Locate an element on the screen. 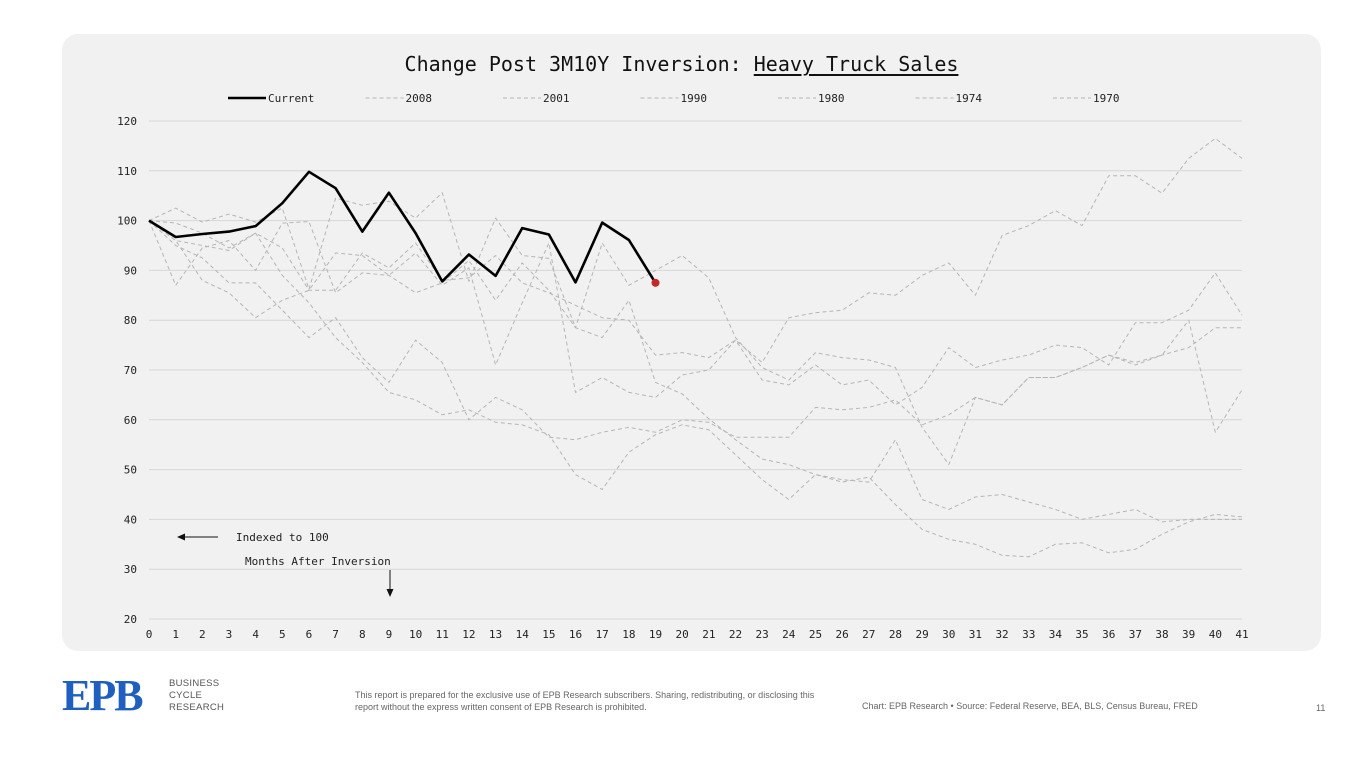 This screenshot has width=1363, height=763. x-tick-label: 20 is located at coordinates (682, 634).